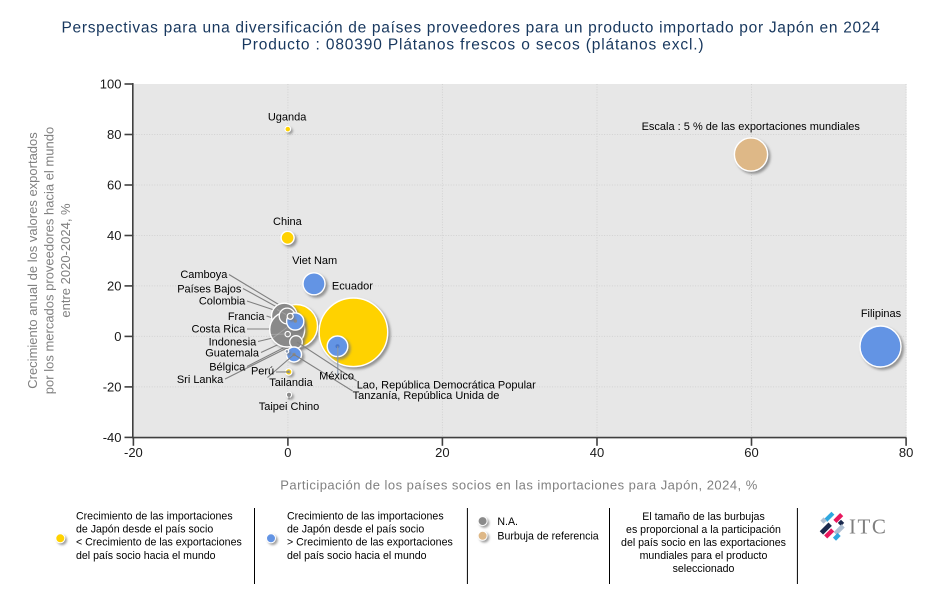 Image resolution: width=950 pixels, height=600 pixels. Describe the element at coordinates (209, 289) in the screenshot. I see `svg-text: Países Bajos` at that location.